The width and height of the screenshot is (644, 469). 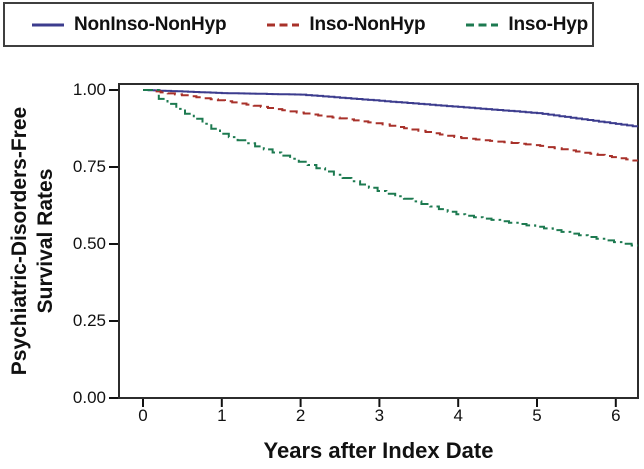 I want to click on legend-item-inso-hyp: Inso-Hyp, so click(x=526, y=25).